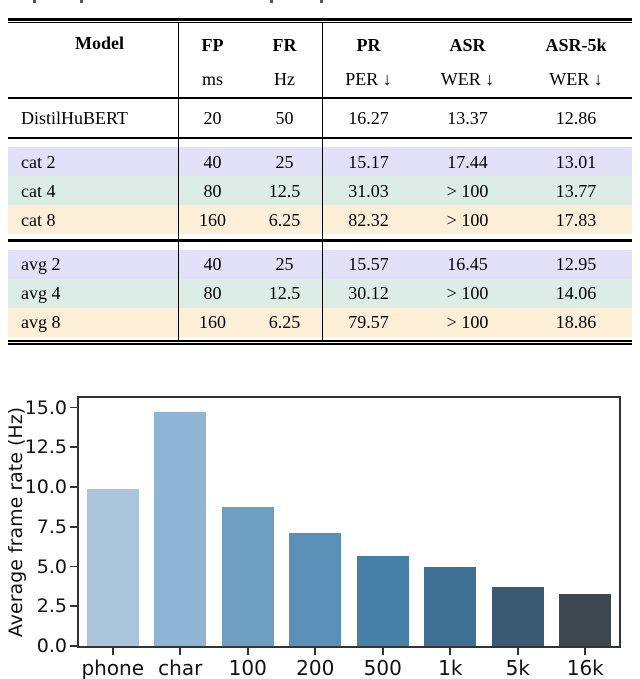  What do you see at coordinates (93, 61) in the screenshot?
I see `table-header-cell-model: Model` at bounding box center [93, 61].